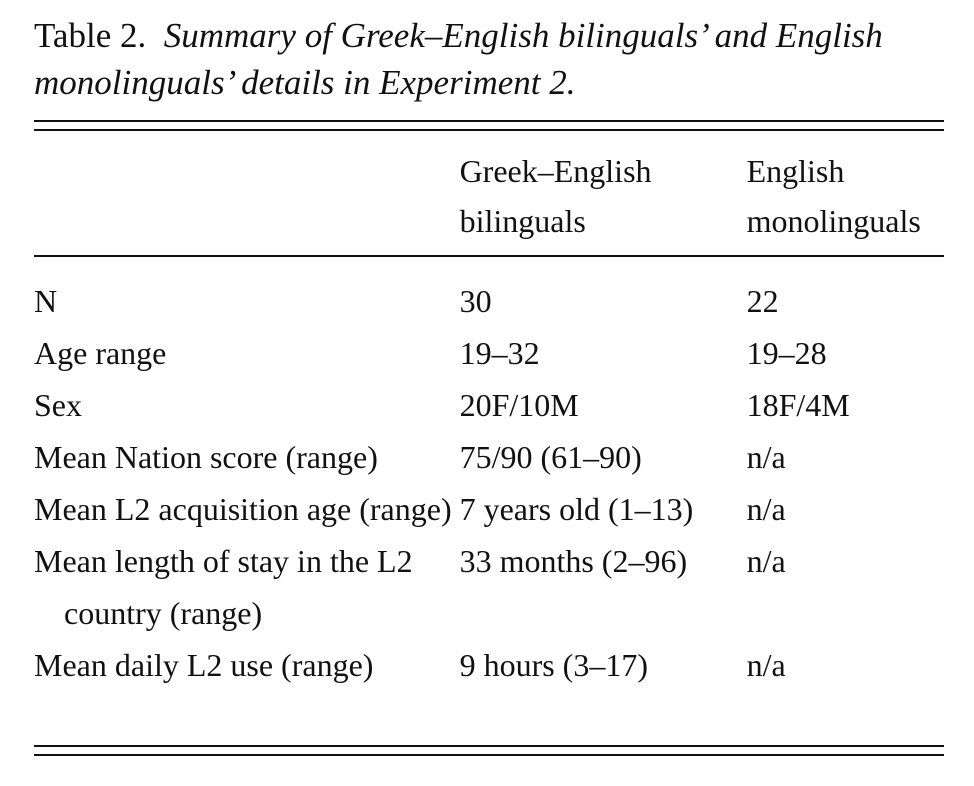  I want to click on bilinguals-value: 7 years old (1–13), so click(576, 509).